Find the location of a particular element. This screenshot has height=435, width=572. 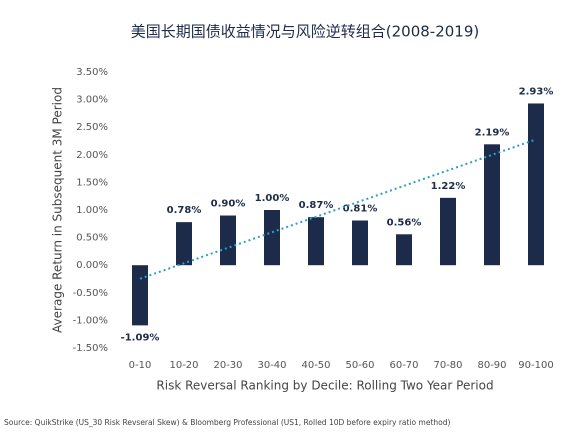

x-tick-label: 80-90 is located at coordinates (491, 365).